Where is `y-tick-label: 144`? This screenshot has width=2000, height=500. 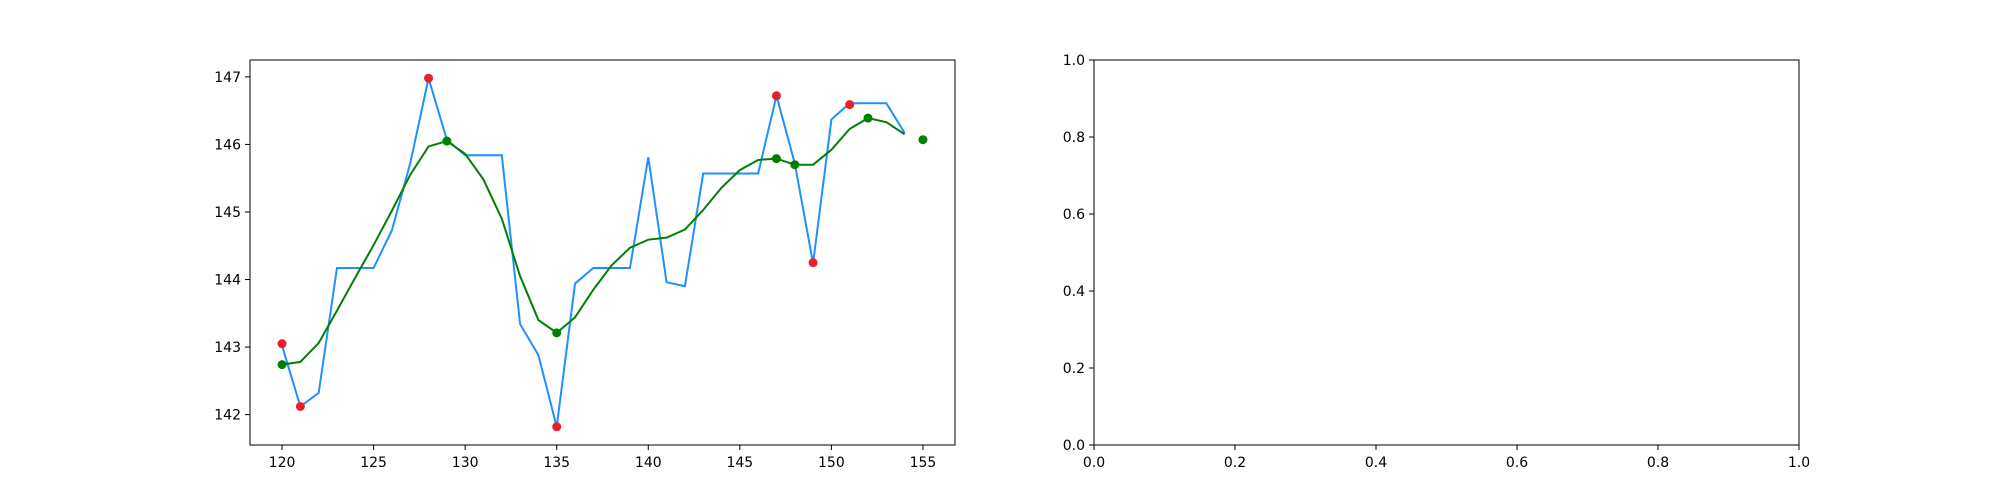
y-tick-label: 144 is located at coordinates (227, 281).